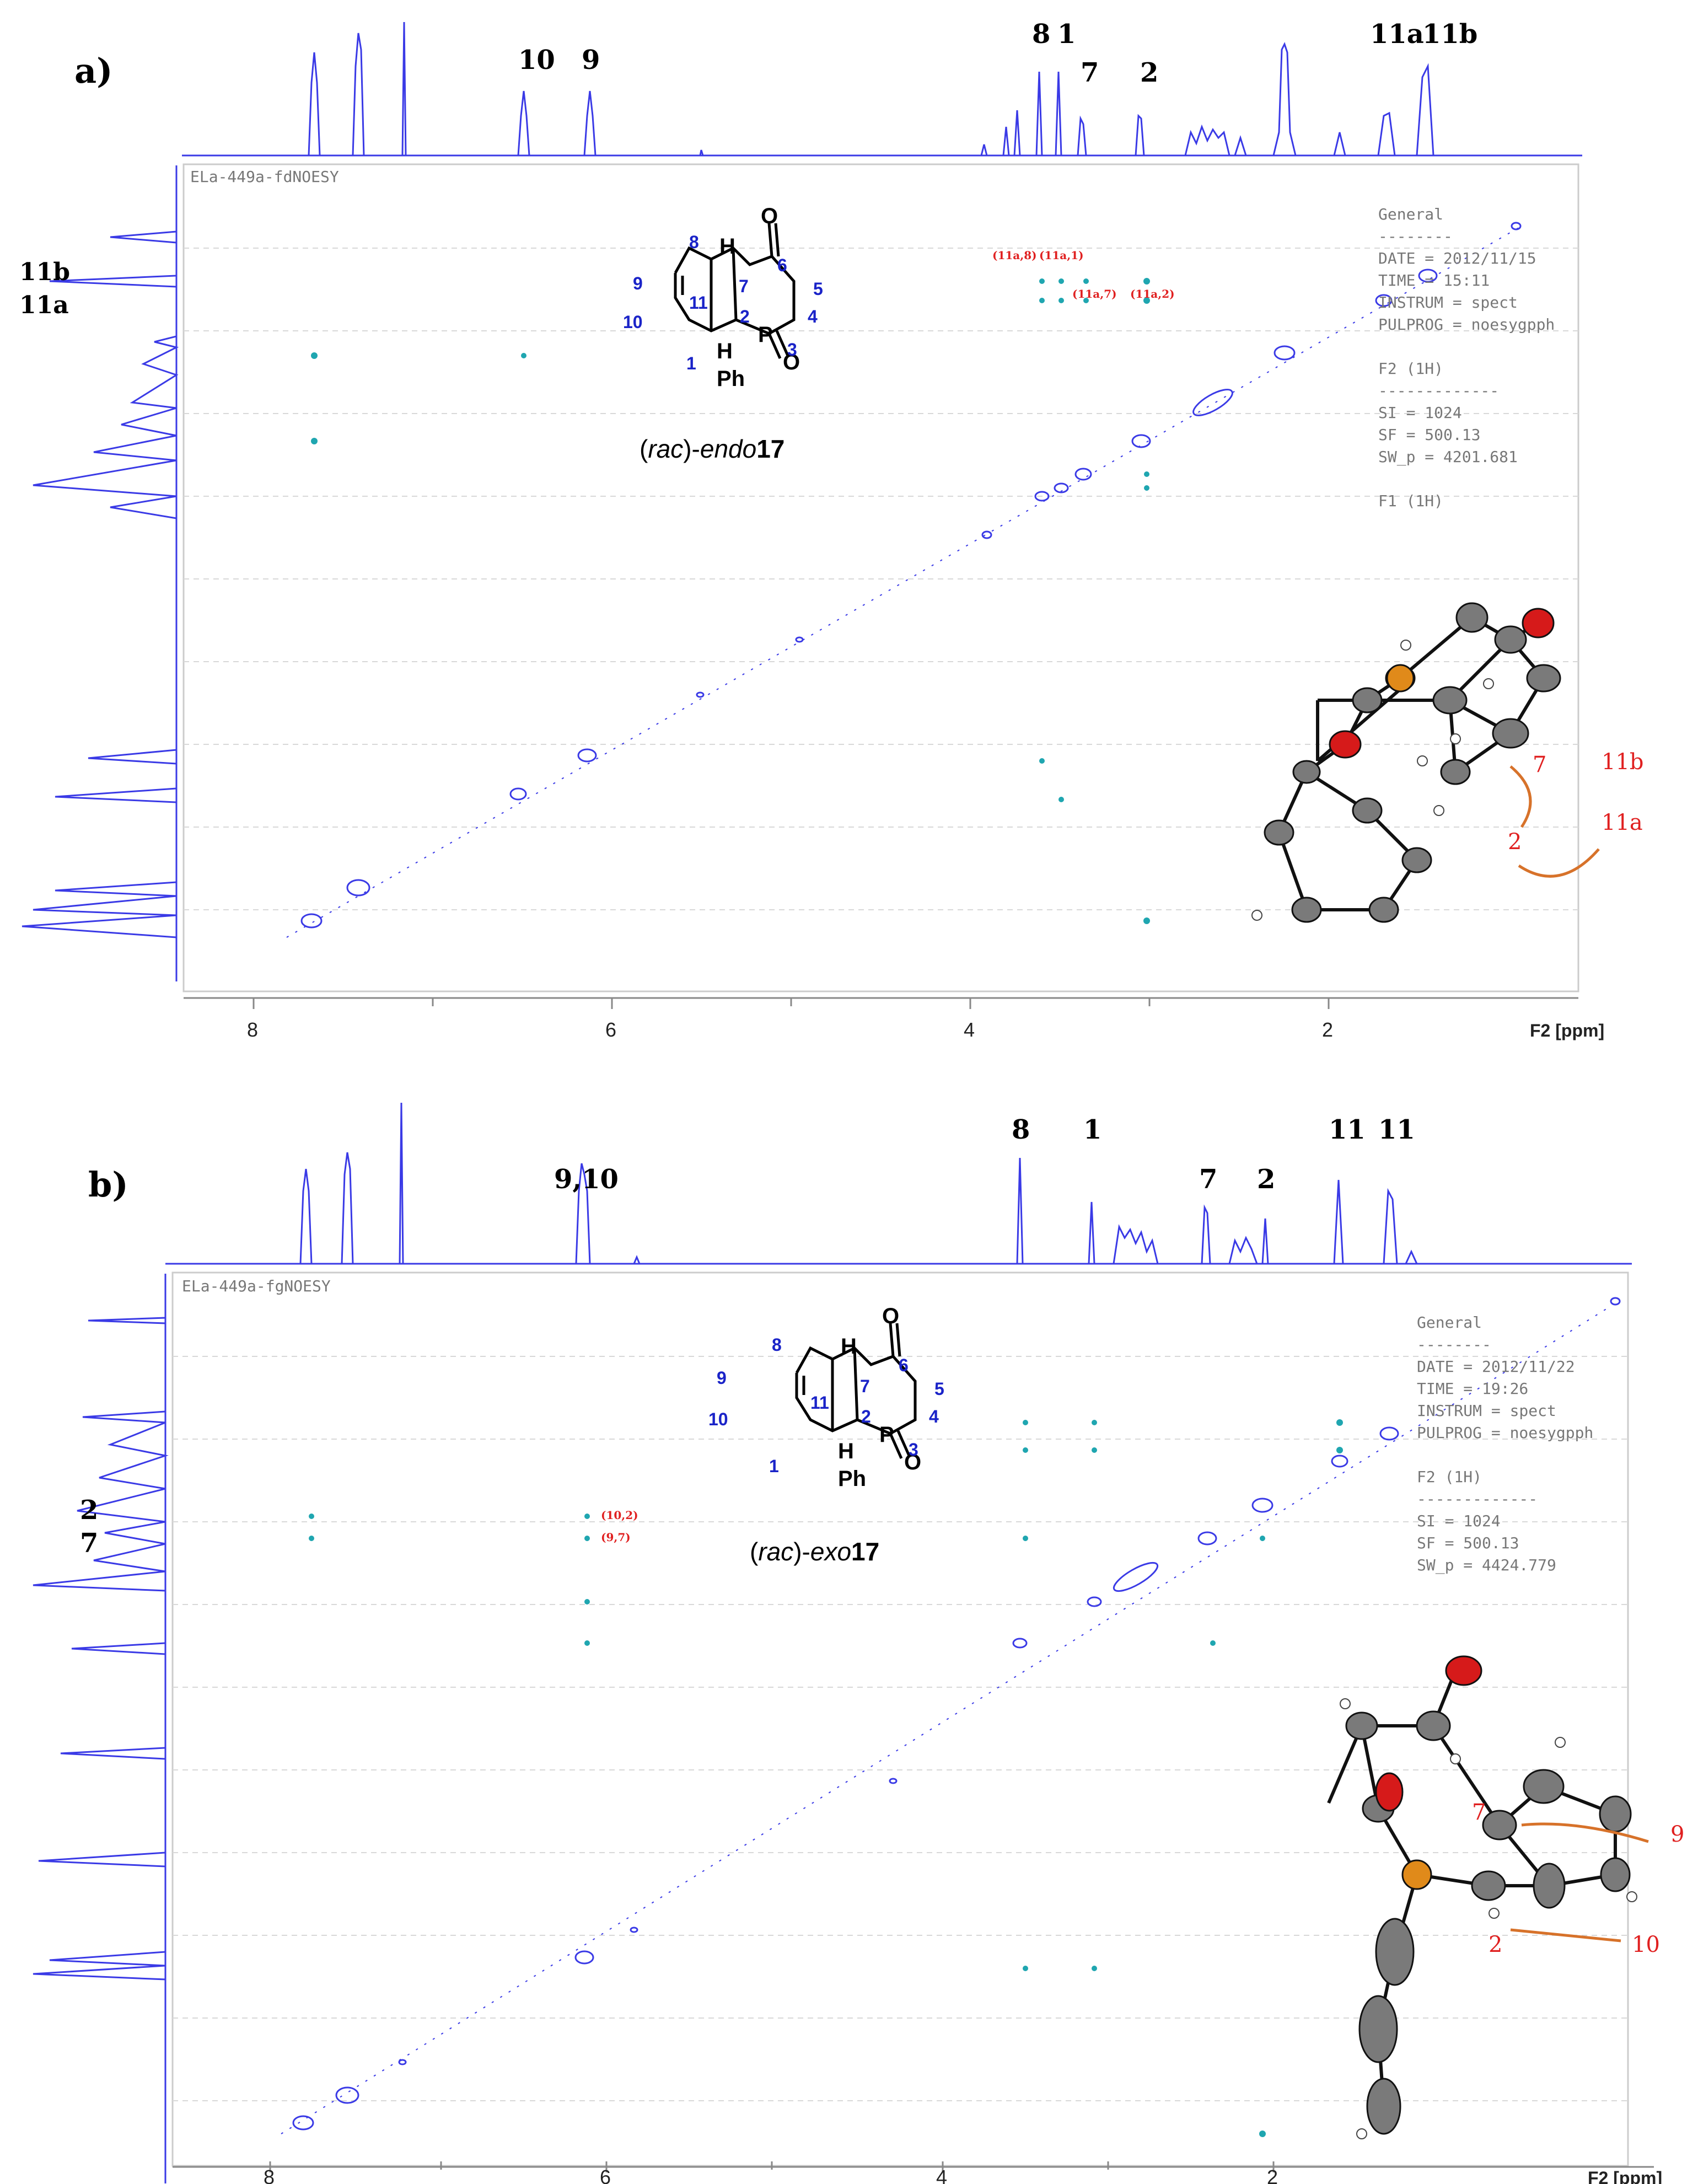 The height and width of the screenshot is (2184, 1698). What do you see at coordinates (536, 61) in the screenshot?
I see `peak-label-10: 10` at bounding box center [536, 61].